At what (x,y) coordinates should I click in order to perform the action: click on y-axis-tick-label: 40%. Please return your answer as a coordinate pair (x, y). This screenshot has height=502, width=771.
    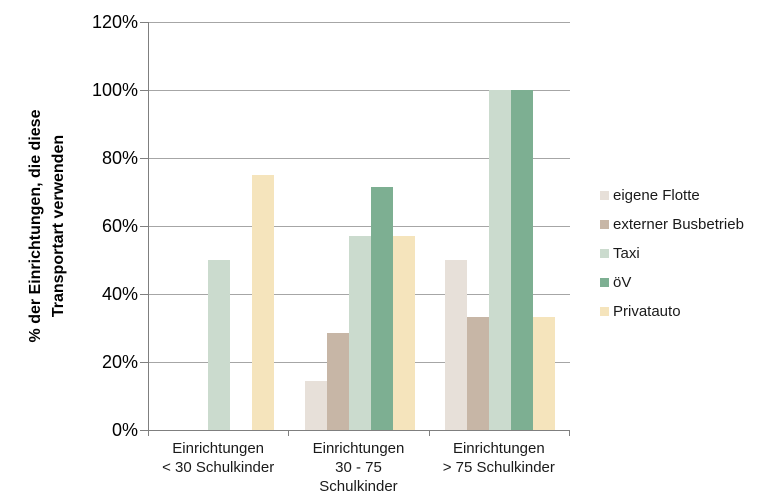
    Looking at the image, I should click on (119, 294).